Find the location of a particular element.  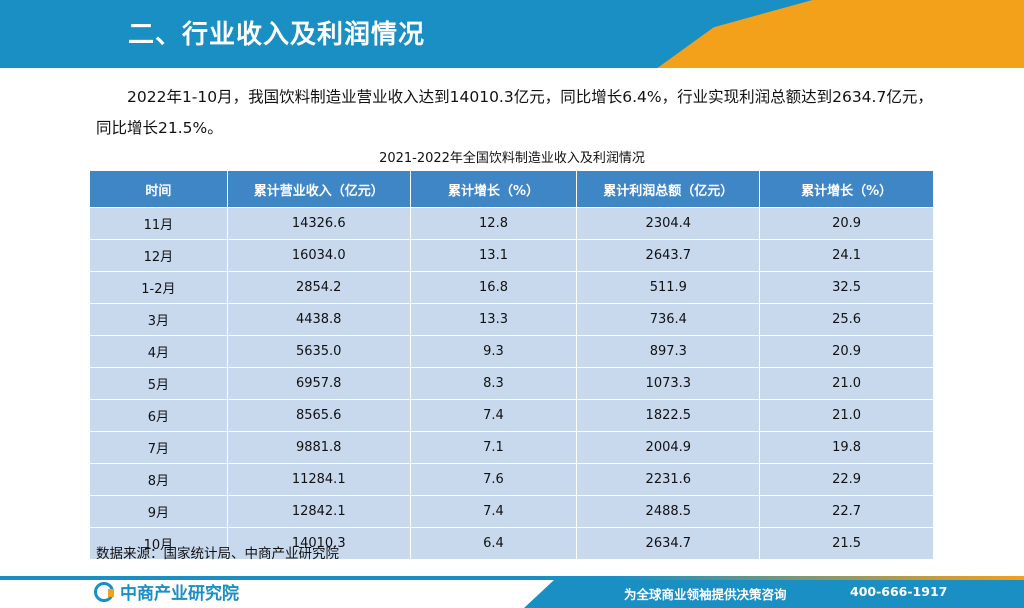

cell-profit: 1073.3 is located at coordinates (668, 383).